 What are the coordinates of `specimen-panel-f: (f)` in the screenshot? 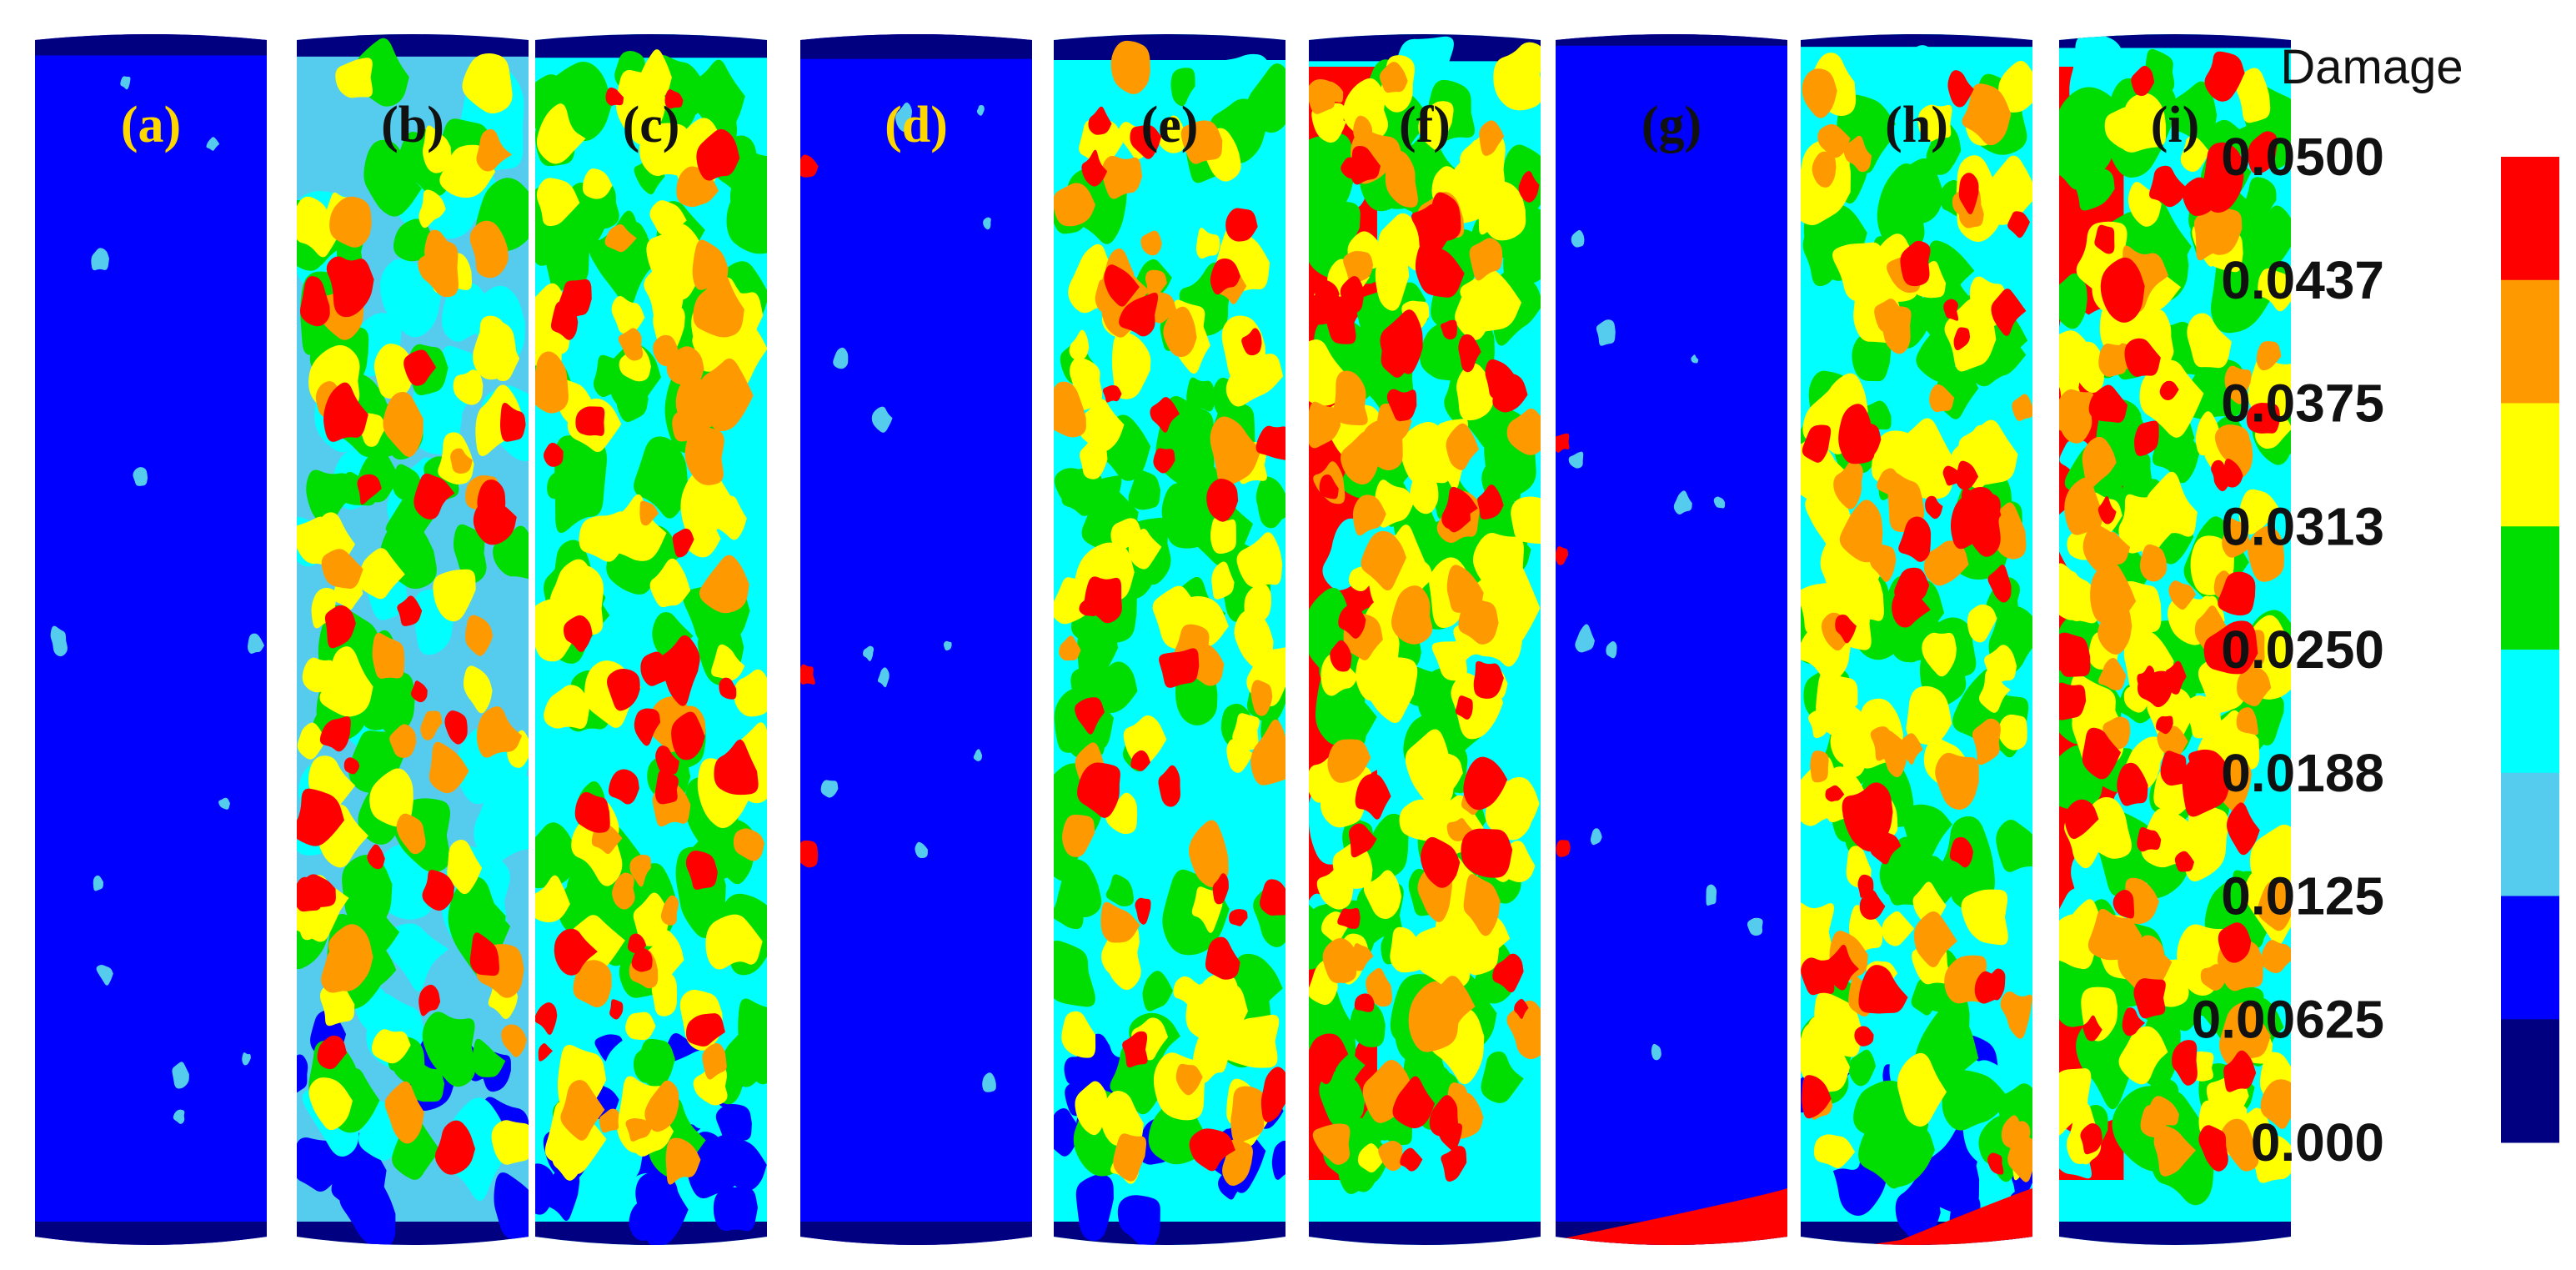 It's located at (1425, 639).